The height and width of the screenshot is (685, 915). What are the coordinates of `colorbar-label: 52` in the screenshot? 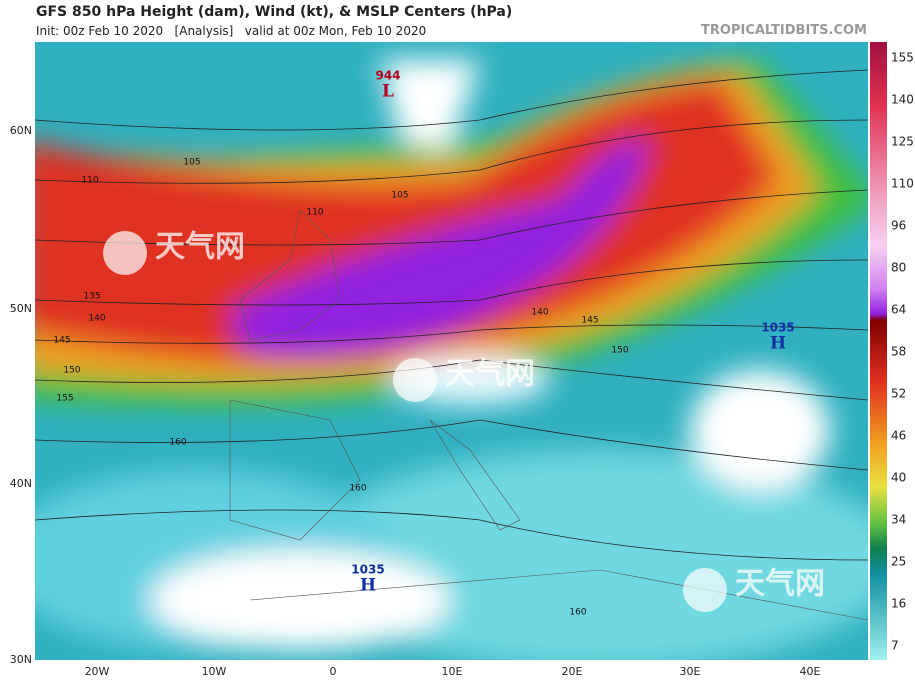 It's located at (898, 394).